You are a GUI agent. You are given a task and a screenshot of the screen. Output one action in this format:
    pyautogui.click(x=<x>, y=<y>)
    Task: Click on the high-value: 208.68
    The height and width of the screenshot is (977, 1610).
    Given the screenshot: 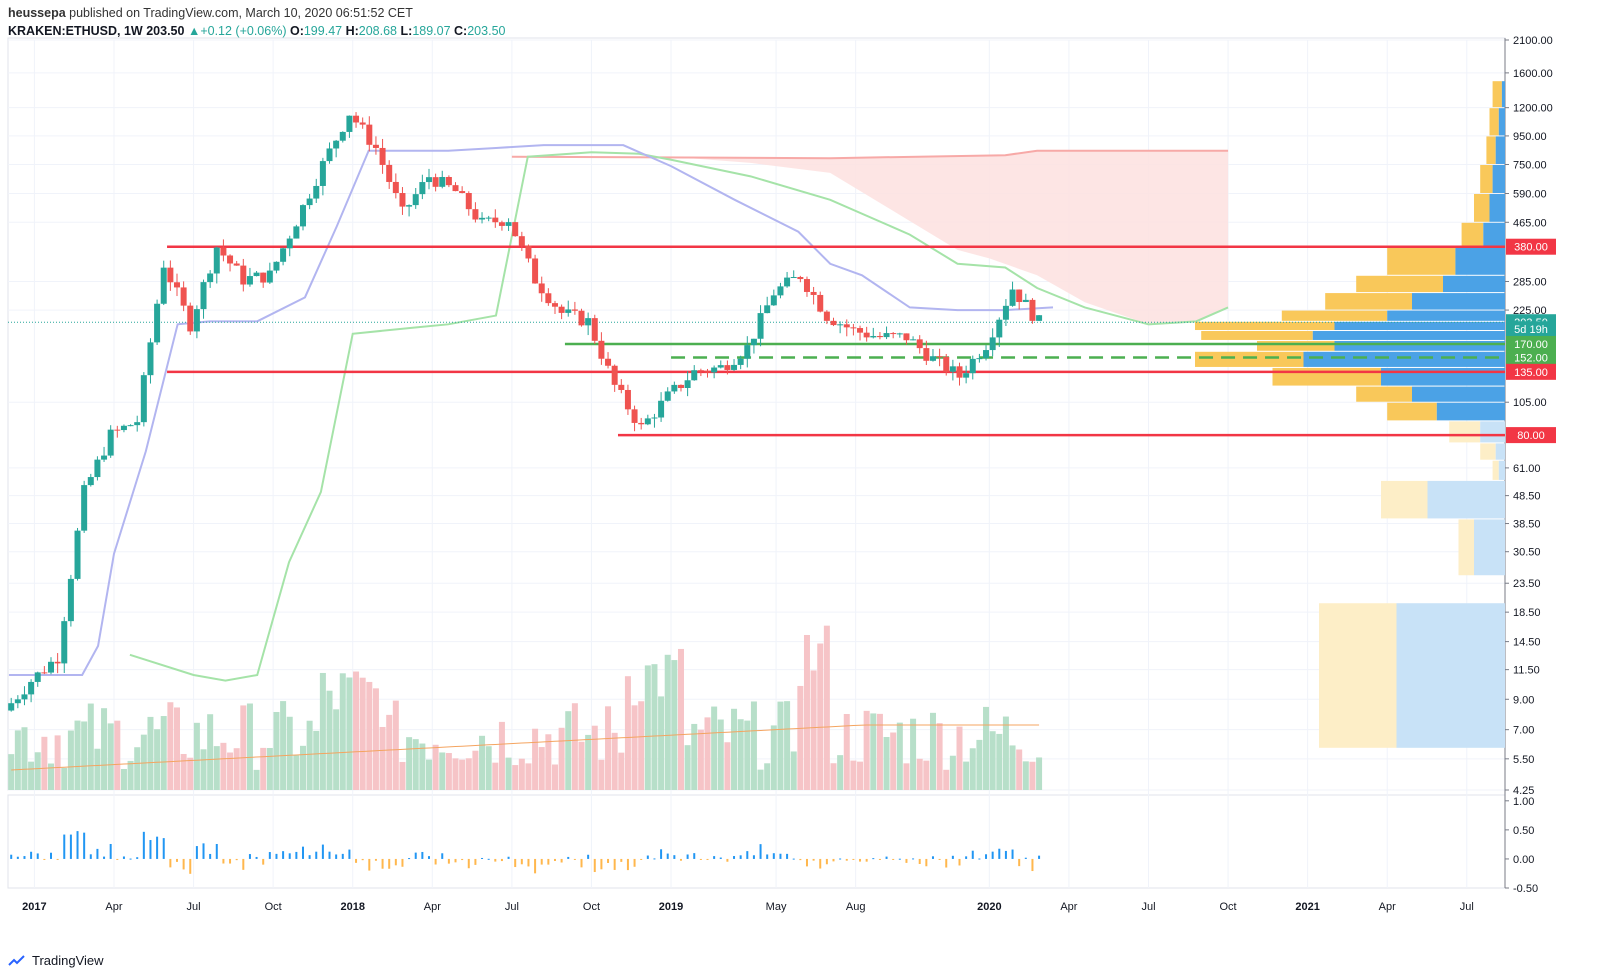 What is the action you would take?
    pyautogui.click(x=378, y=31)
    